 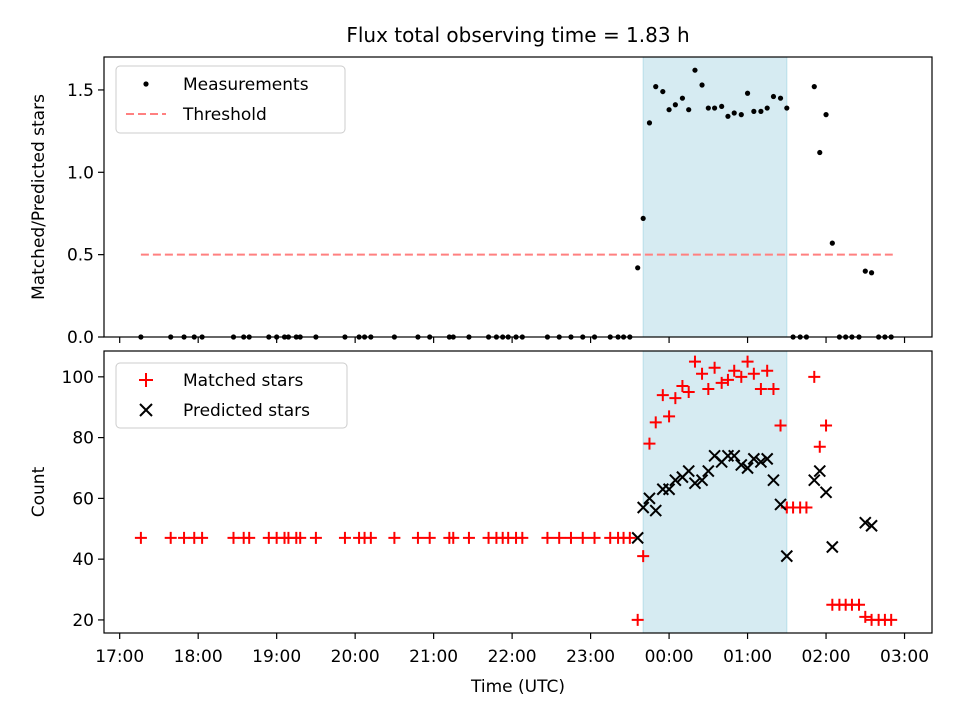 I want to click on y-tick-label: 80, so click(x=83, y=439).